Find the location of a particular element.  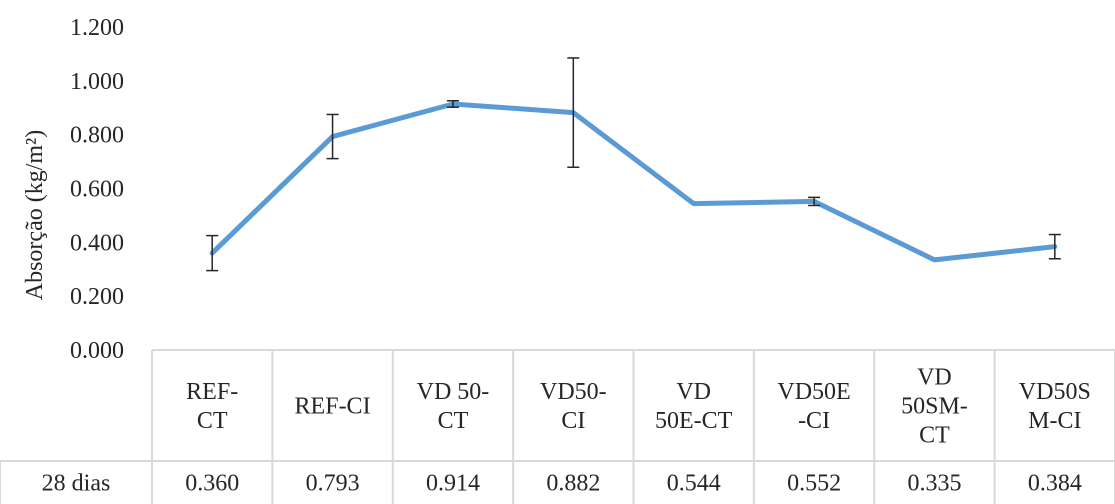

y-axis-label: Absorção (kg/m²) is located at coordinates (35, 215).